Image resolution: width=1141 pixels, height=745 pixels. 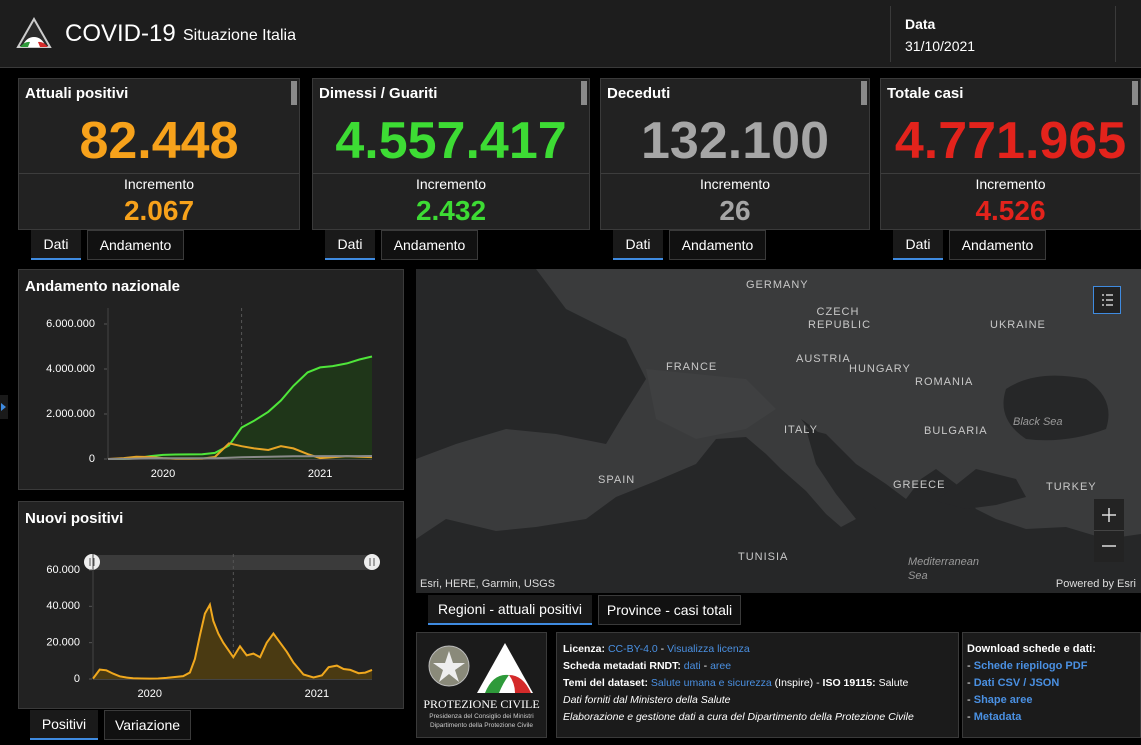 What do you see at coordinates (103, 286) in the screenshot?
I see `chart-title: Andamento nazionale` at bounding box center [103, 286].